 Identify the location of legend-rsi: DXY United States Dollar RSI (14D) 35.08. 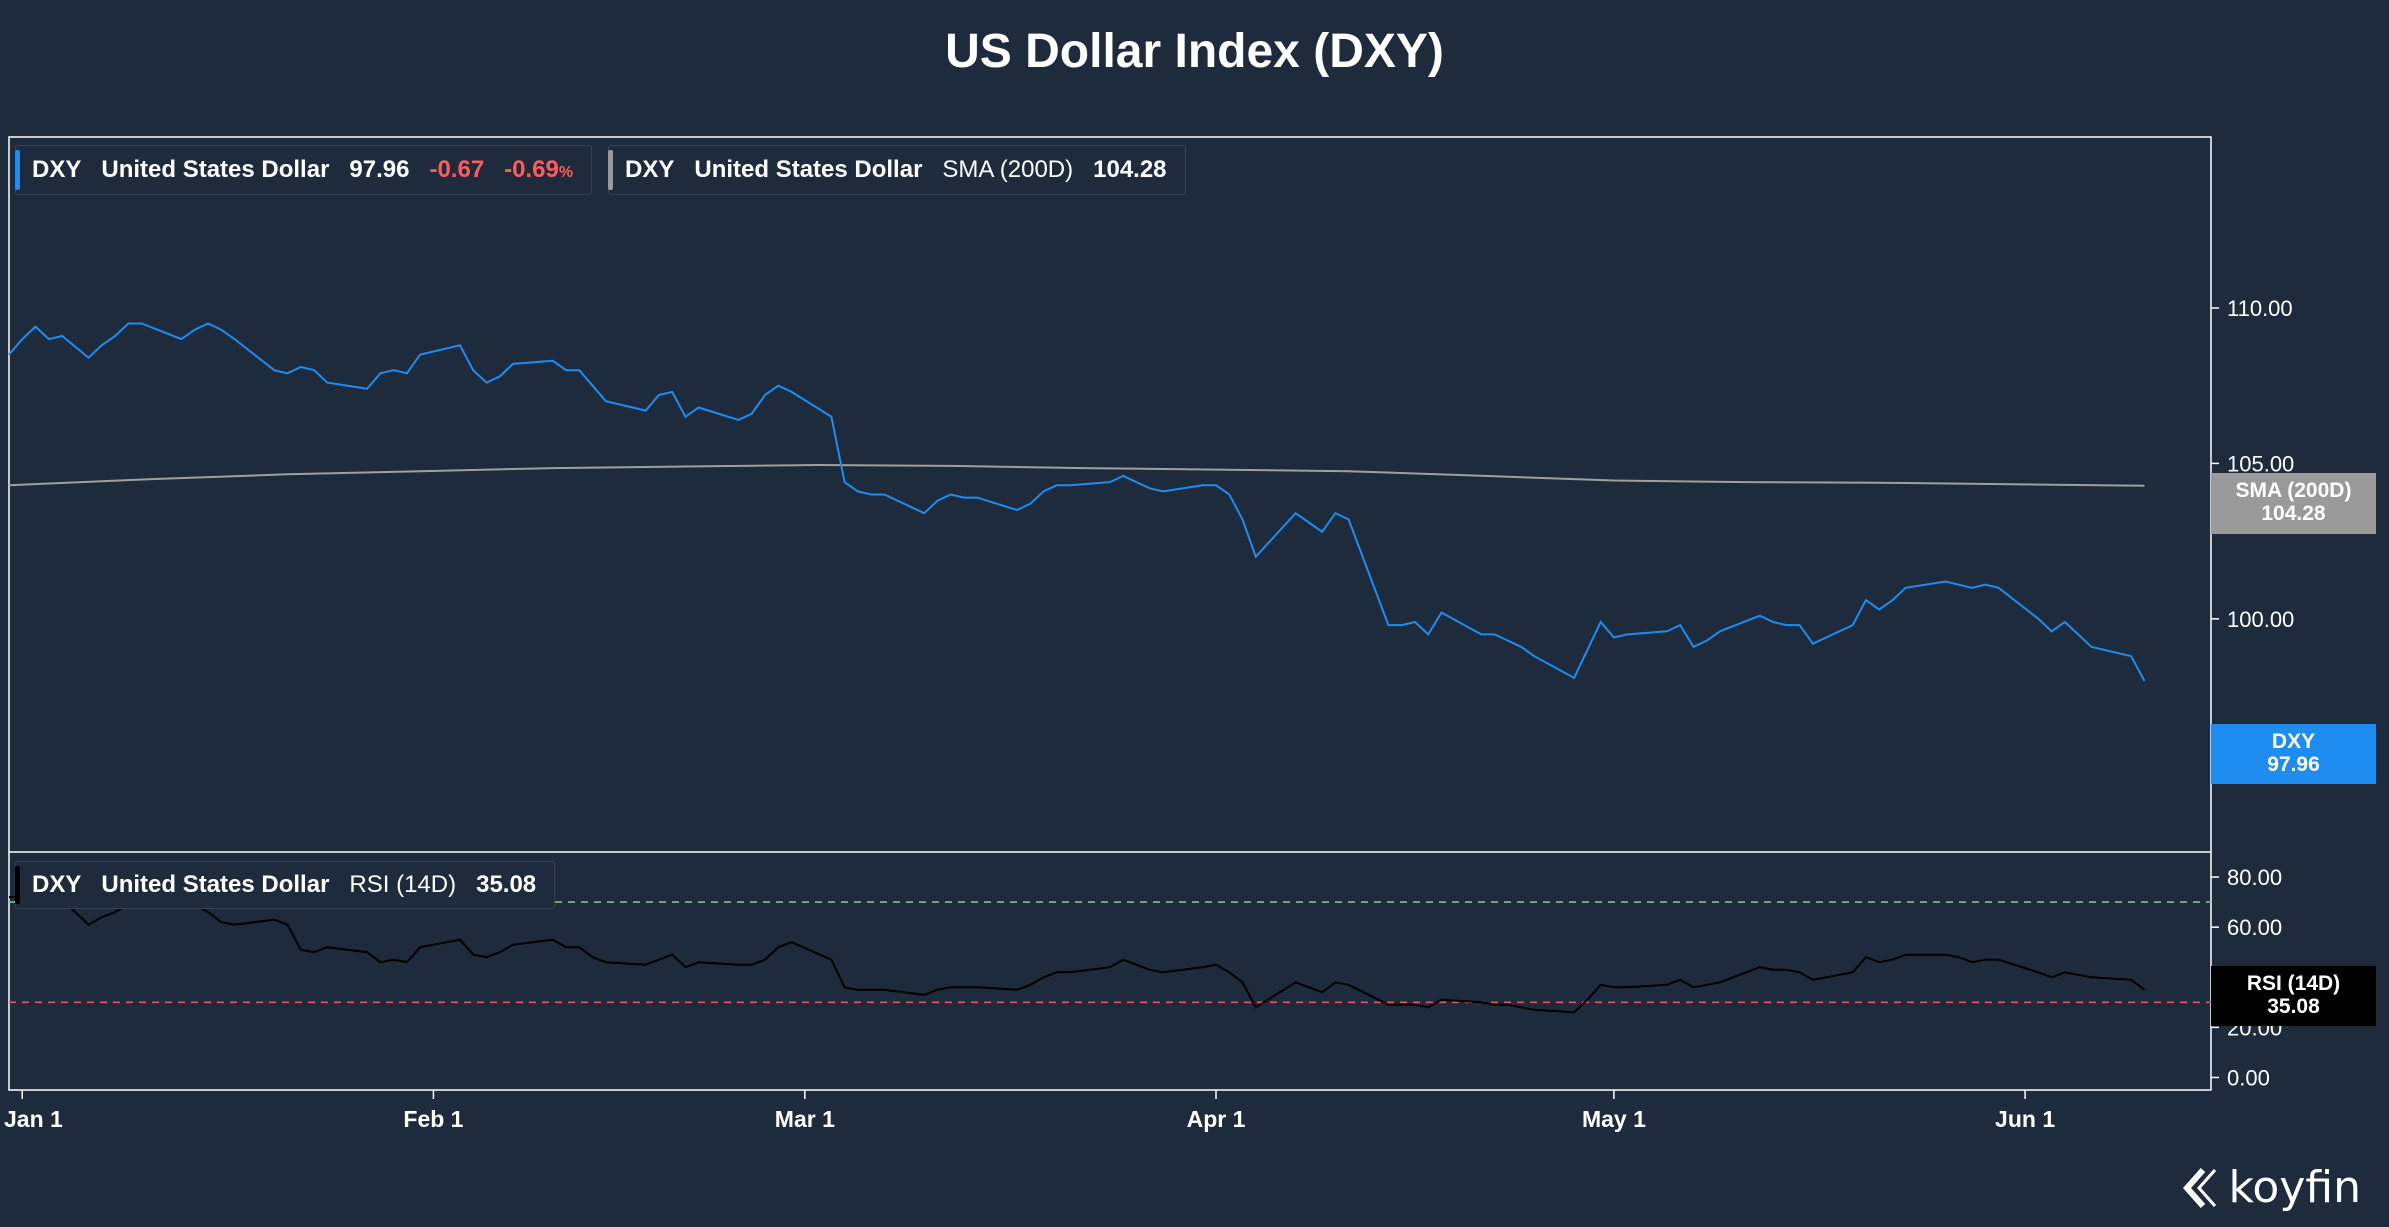
(285, 885).